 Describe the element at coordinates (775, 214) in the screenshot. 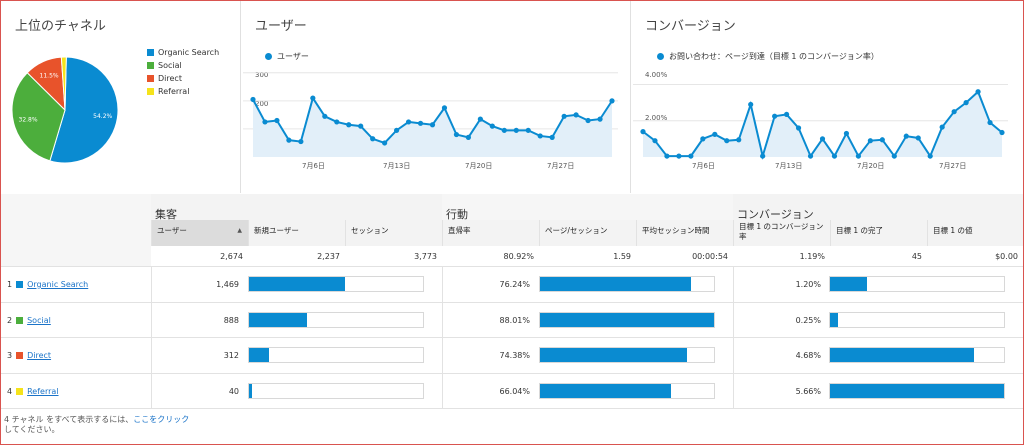

I see `group-title-conversion: コンバージョン` at that location.